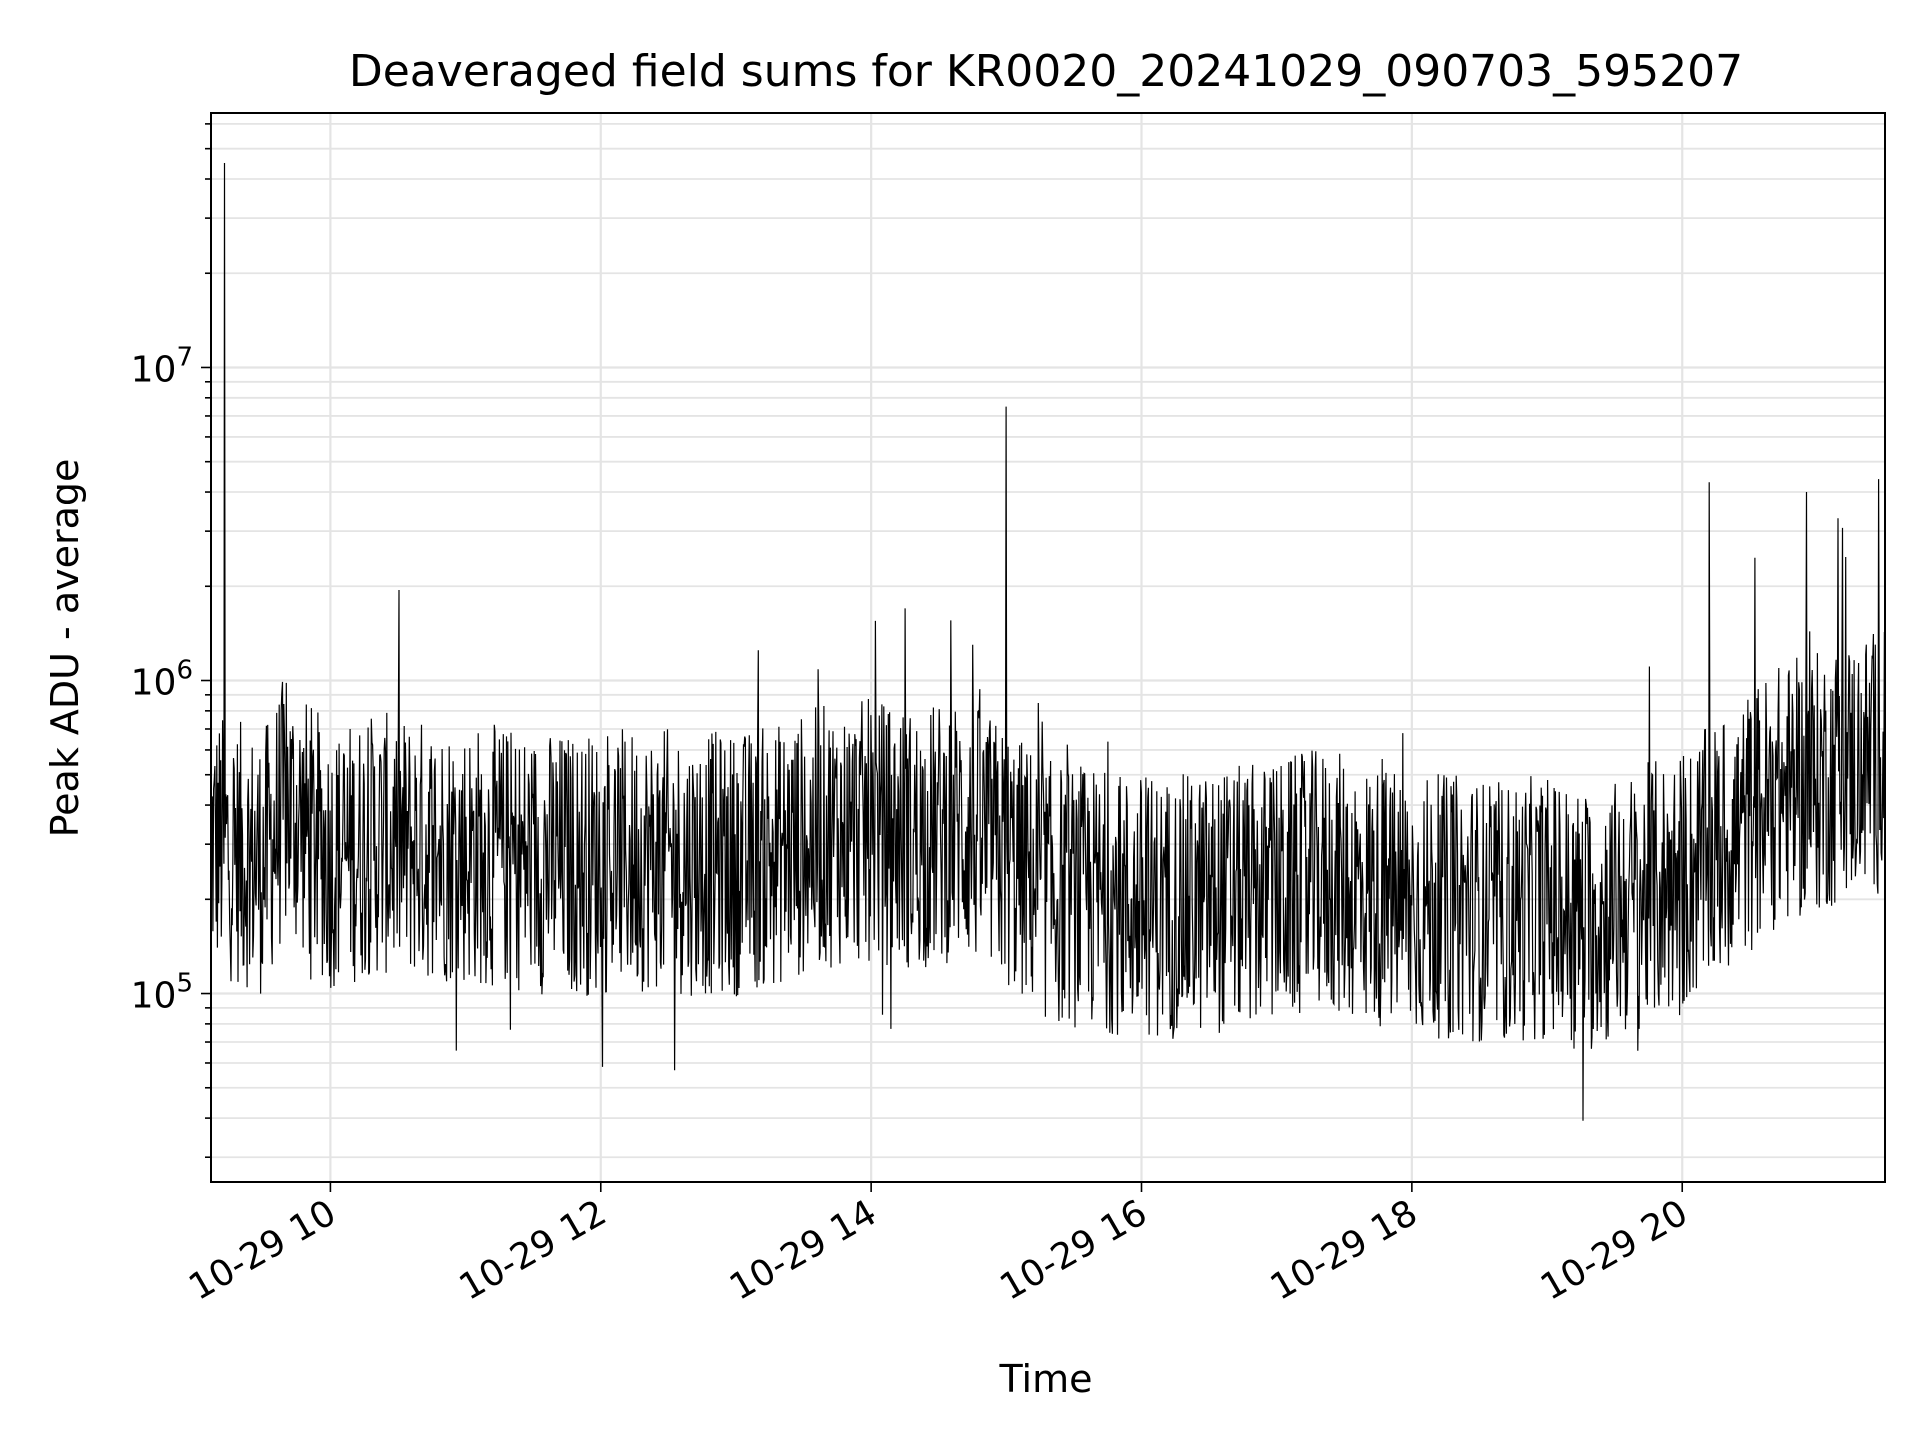  What do you see at coordinates (162, 680) in the screenshot?
I see `y-tick-label: 10⁶` at bounding box center [162, 680].